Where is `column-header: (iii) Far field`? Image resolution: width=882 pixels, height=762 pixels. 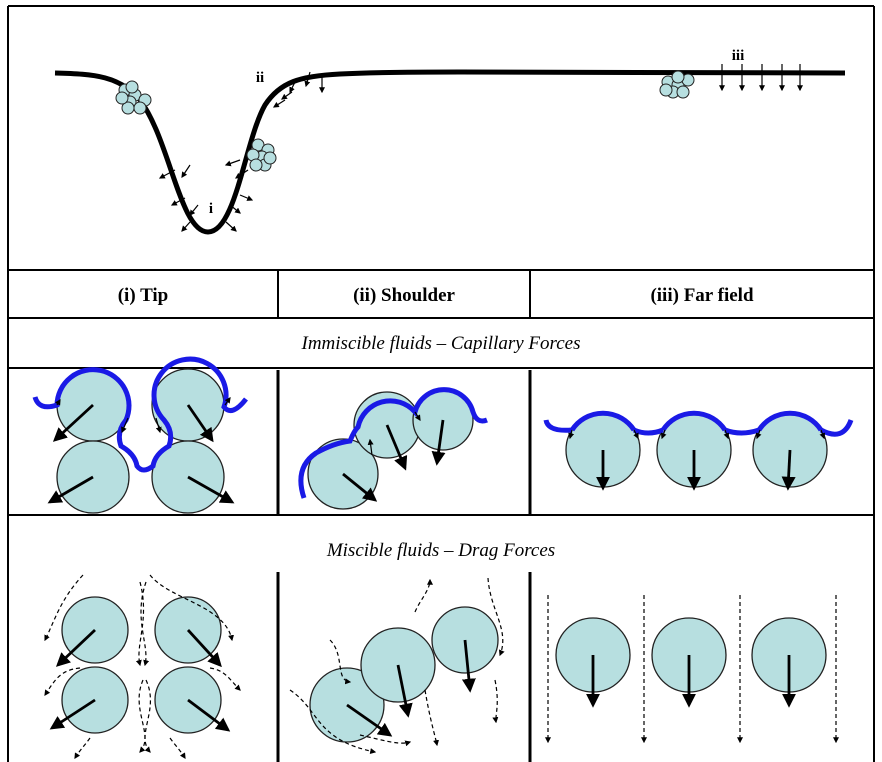 column-header: (iii) Far field is located at coordinates (702, 295).